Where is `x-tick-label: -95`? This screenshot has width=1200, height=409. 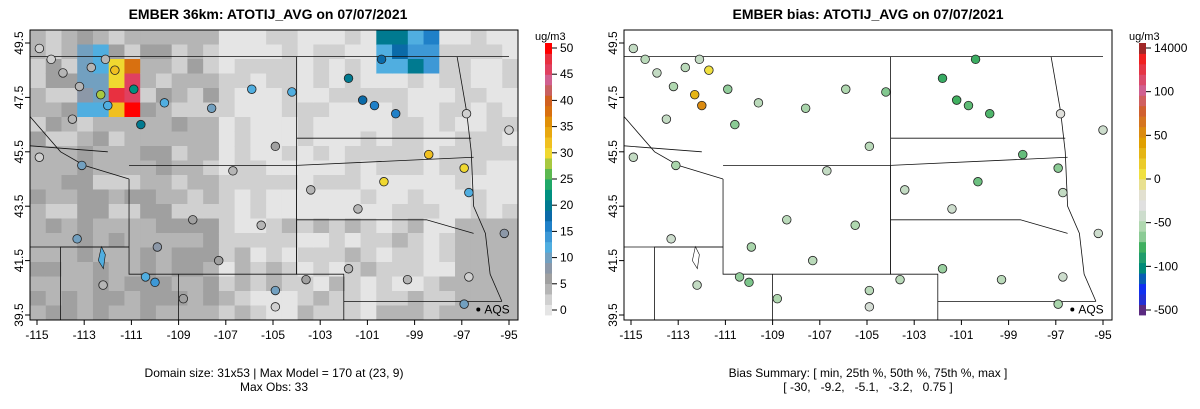
x-tick-label: -95 is located at coordinates (1103, 335).